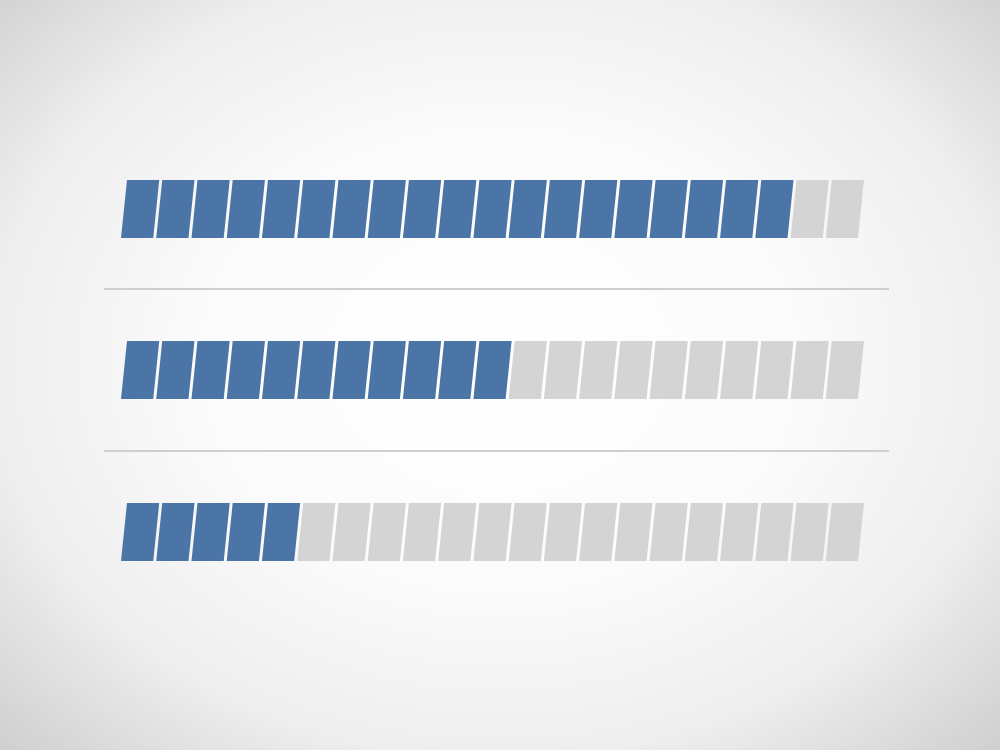 This screenshot has height=750, width=1000. I want to click on progress-bar-2-segments, so click(492, 370).